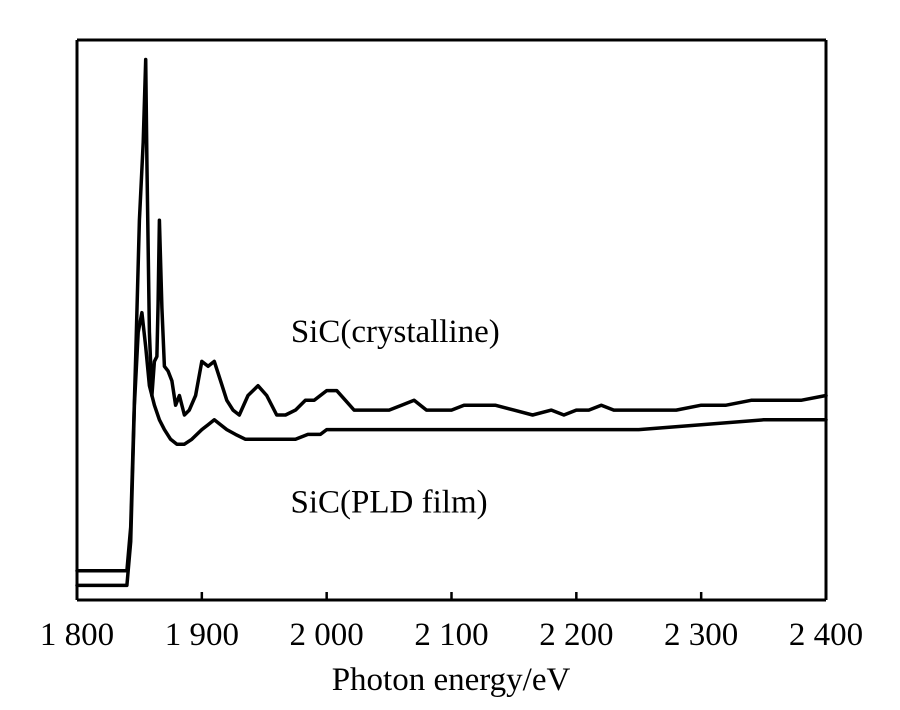 The height and width of the screenshot is (710, 900). I want to click on series-label-sic-crystalline: SiC(crystalline), so click(395, 332).